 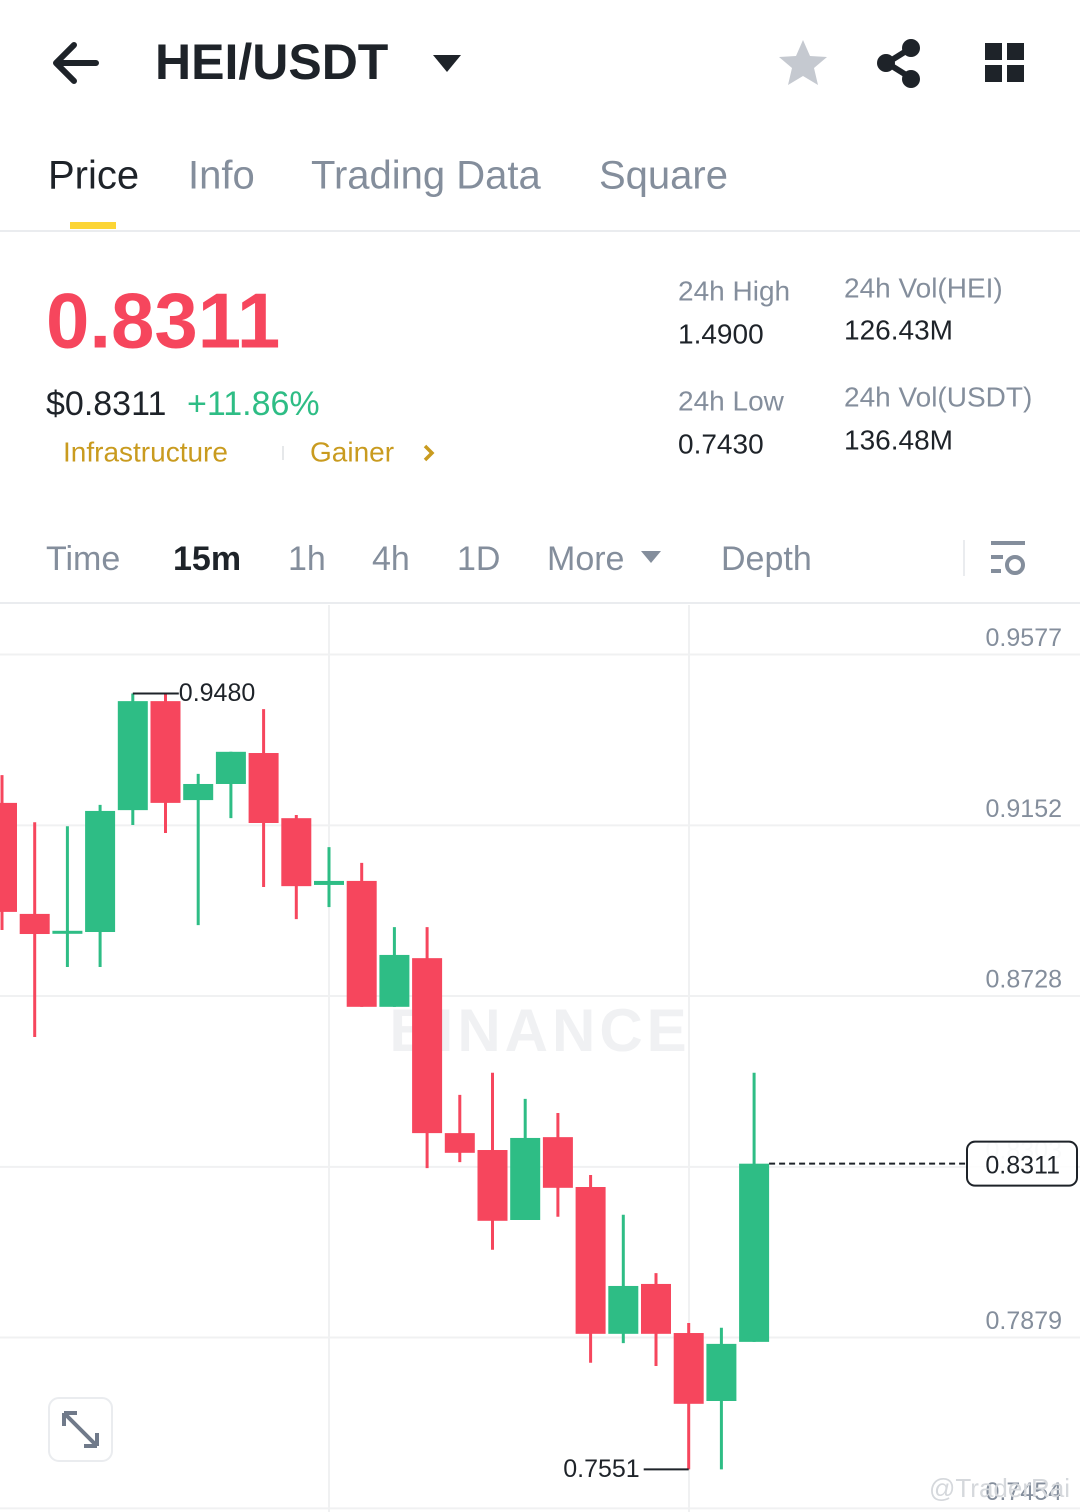 I want to click on credit: @TraderRai, so click(x=999, y=1488).